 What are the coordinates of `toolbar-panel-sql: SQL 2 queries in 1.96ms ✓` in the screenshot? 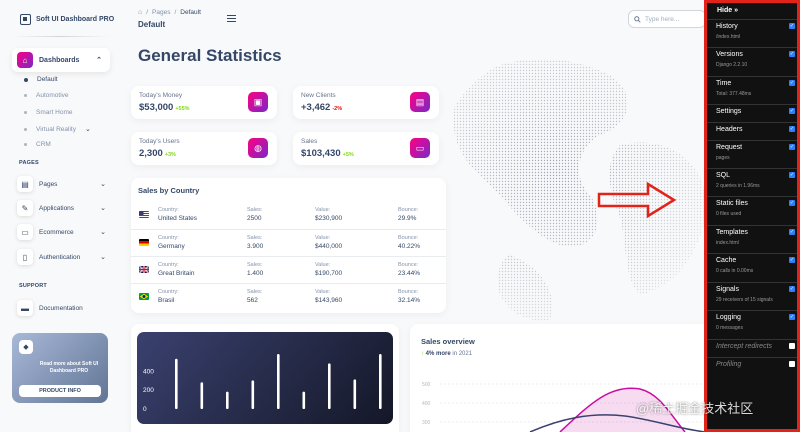 It's located at (752, 182).